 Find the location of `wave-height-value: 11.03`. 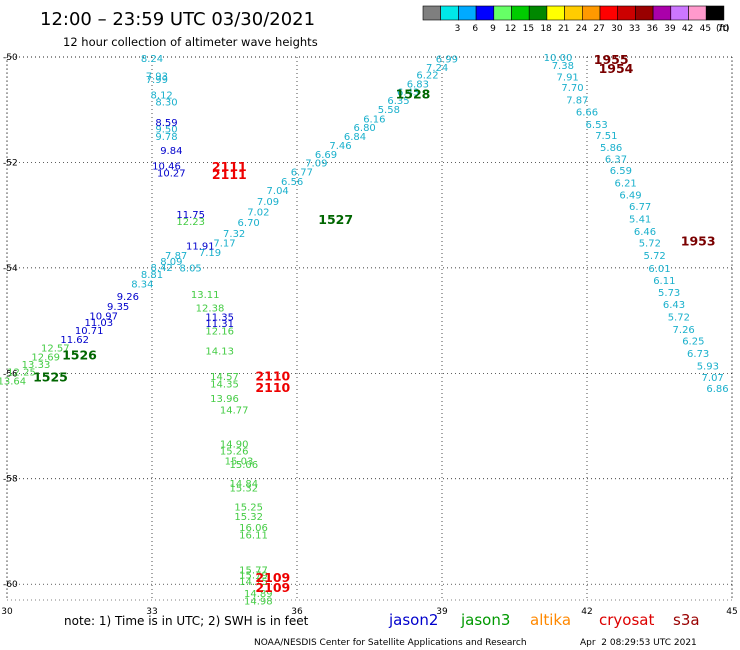

wave-height-value: 11.03 is located at coordinates (99, 323).